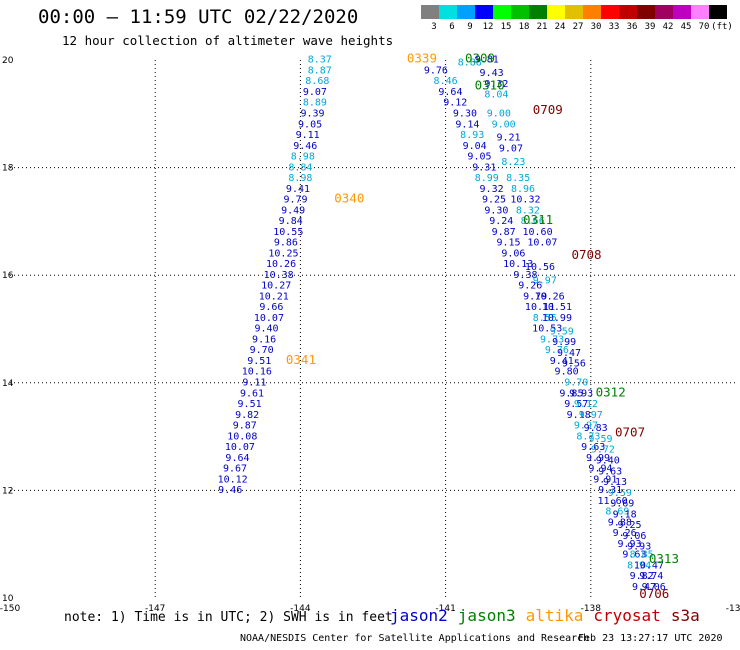 The width and height of the screenshot is (740, 650). What do you see at coordinates (496, 84) in the screenshot?
I see `wave-height-value: 9.32` at bounding box center [496, 84].